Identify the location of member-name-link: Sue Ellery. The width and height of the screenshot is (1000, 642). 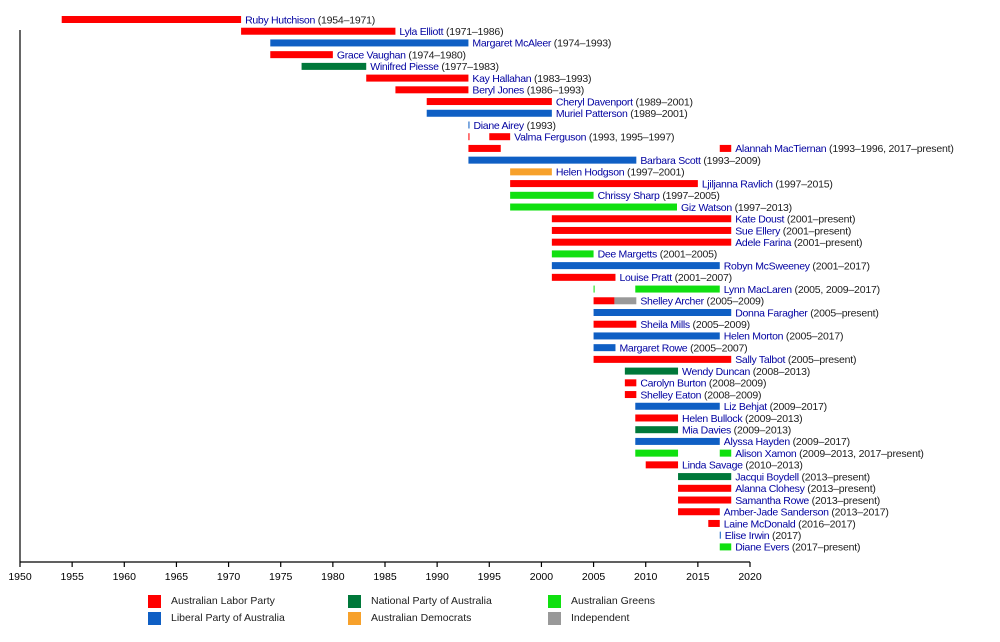
(758, 231).